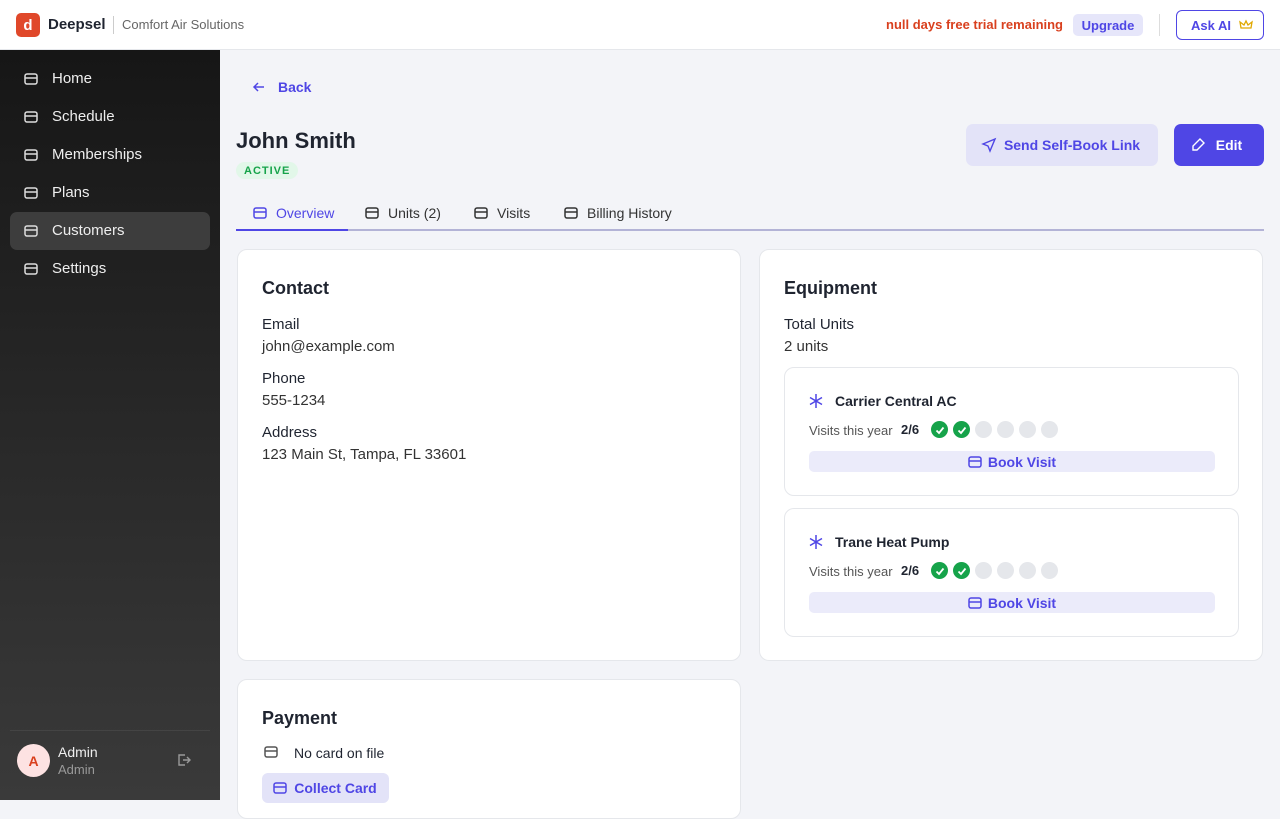 This screenshot has width=1280, height=819. I want to click on tabs-line, so click(750, 230).